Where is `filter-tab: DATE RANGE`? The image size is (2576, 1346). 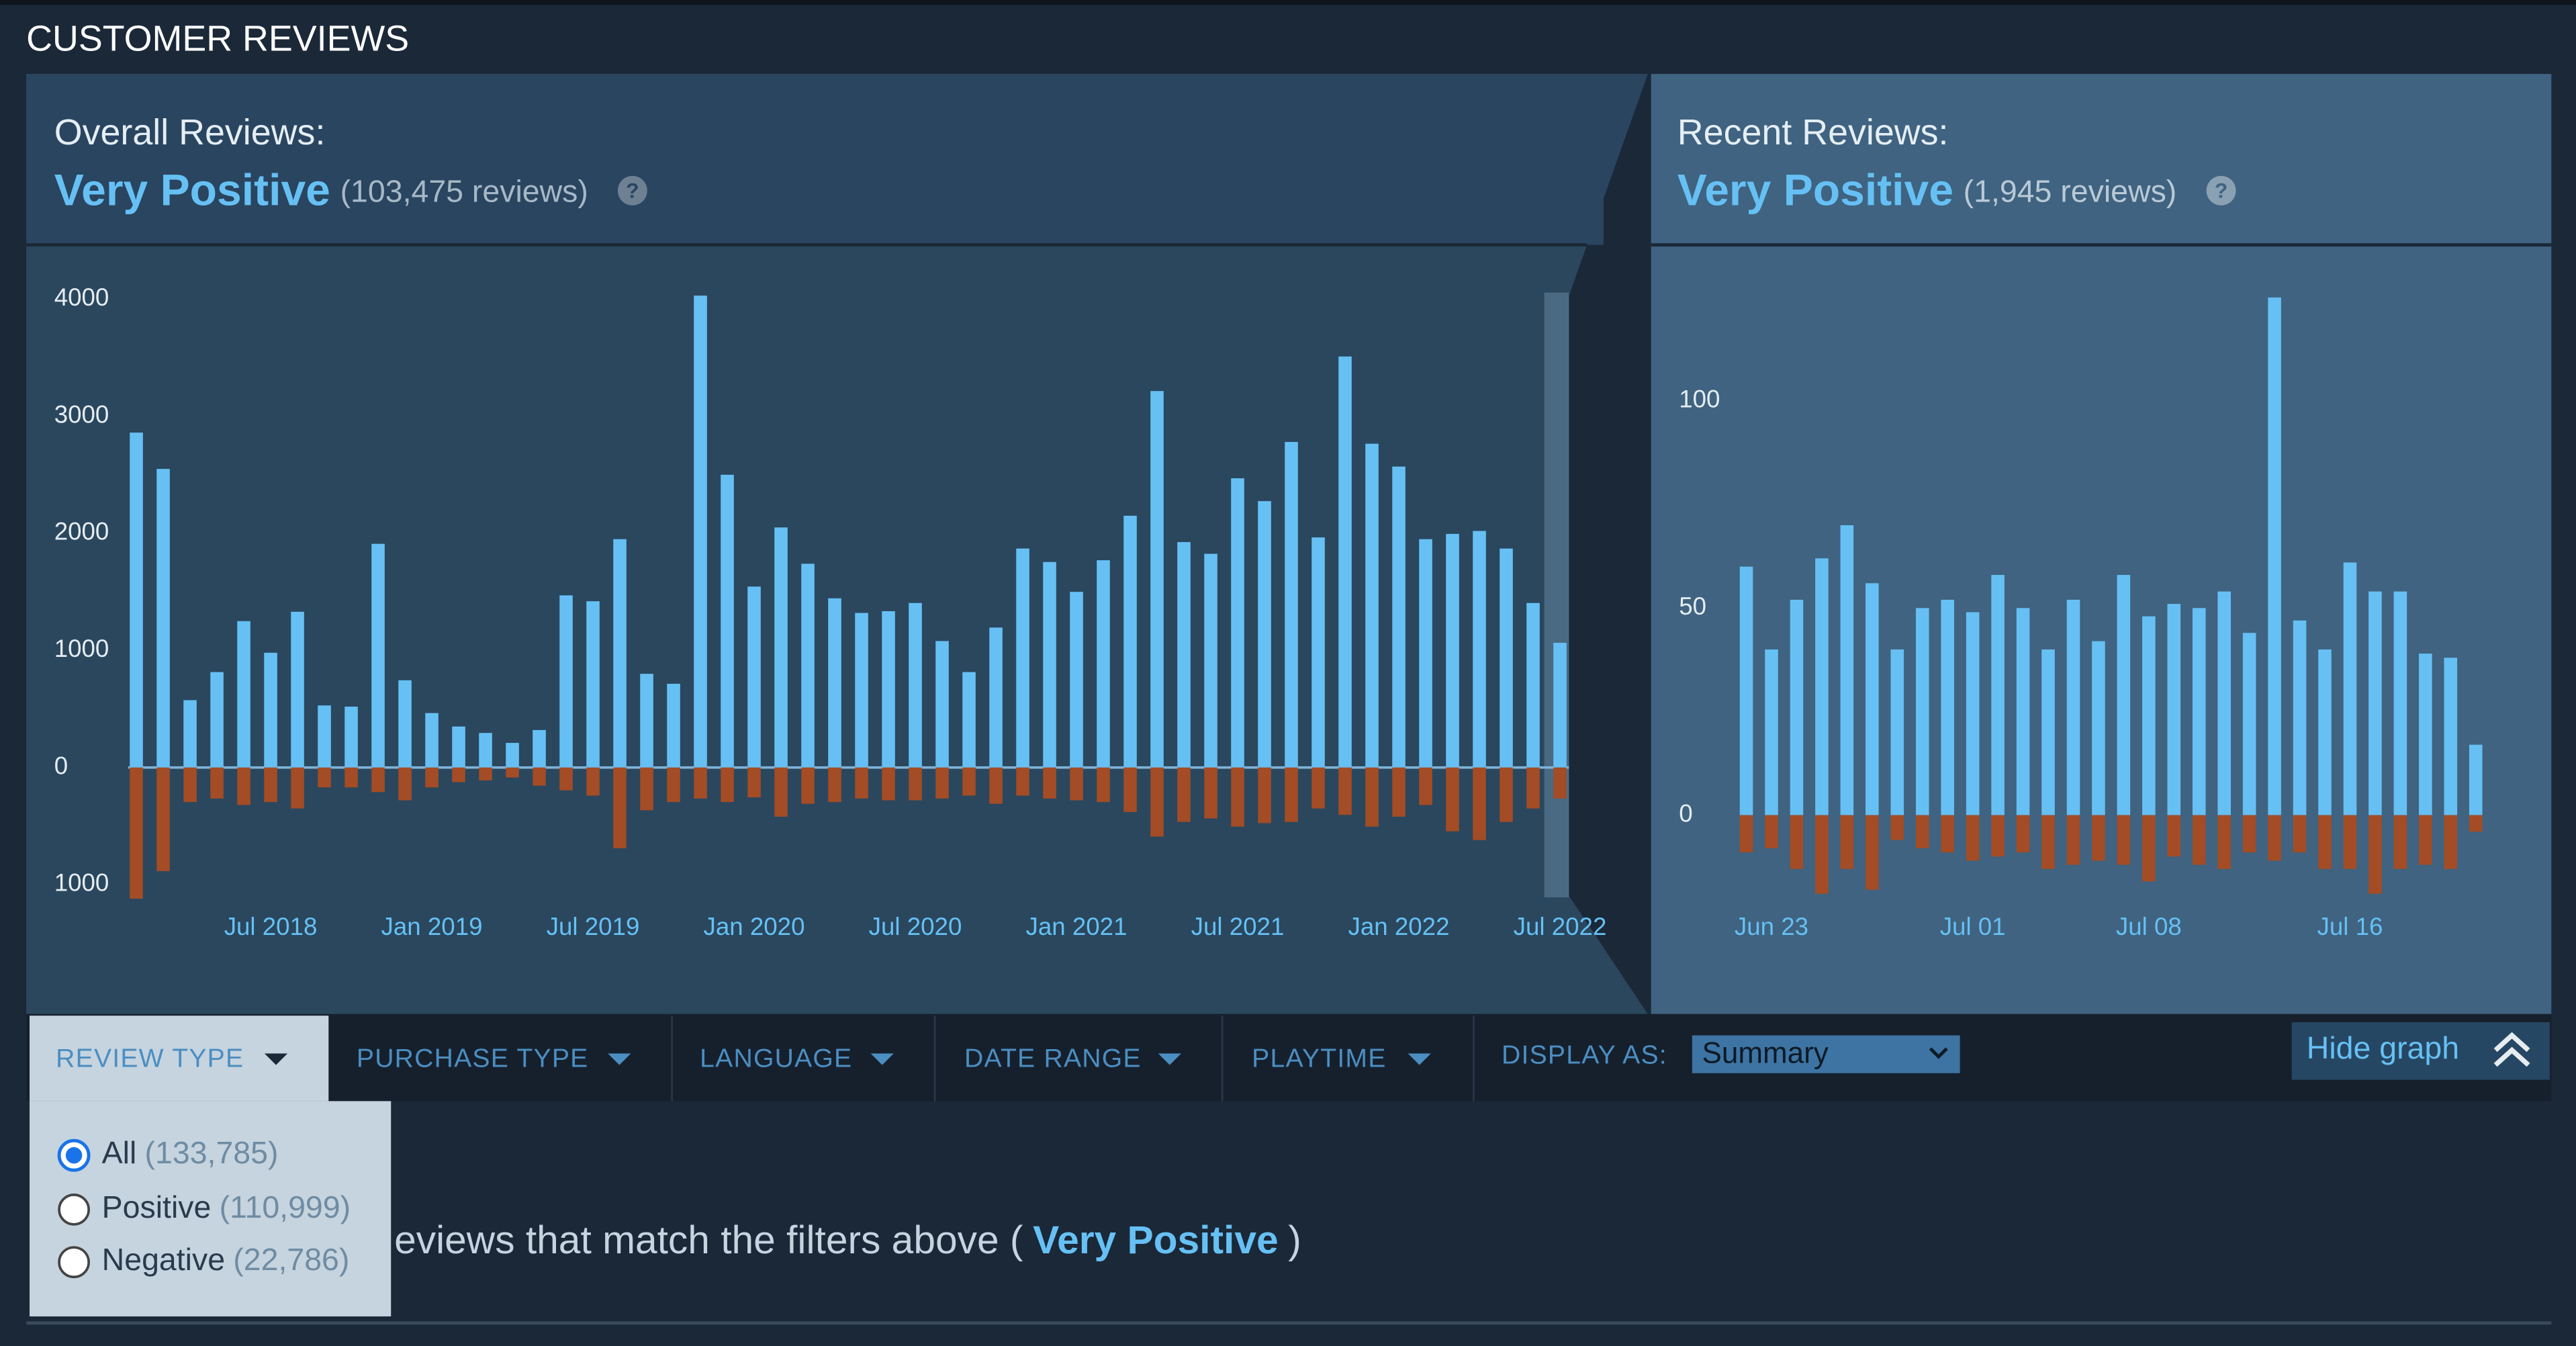 filter-tab: DATE RANGE is located at coordinates (1053, 1058).